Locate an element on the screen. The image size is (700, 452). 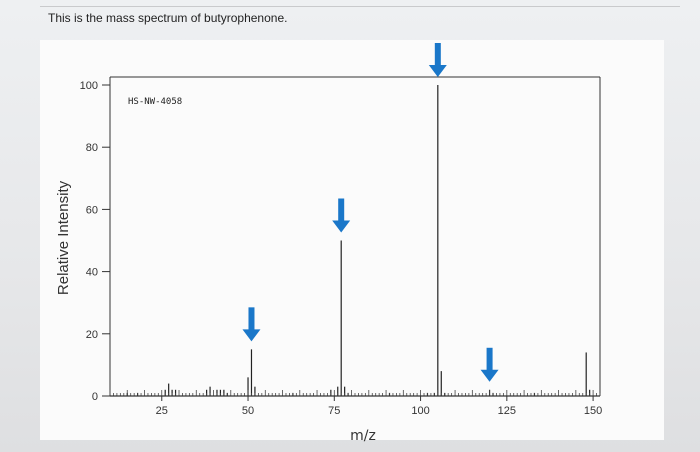
x-axis-label: m/z is located at coordinates (363, 436).